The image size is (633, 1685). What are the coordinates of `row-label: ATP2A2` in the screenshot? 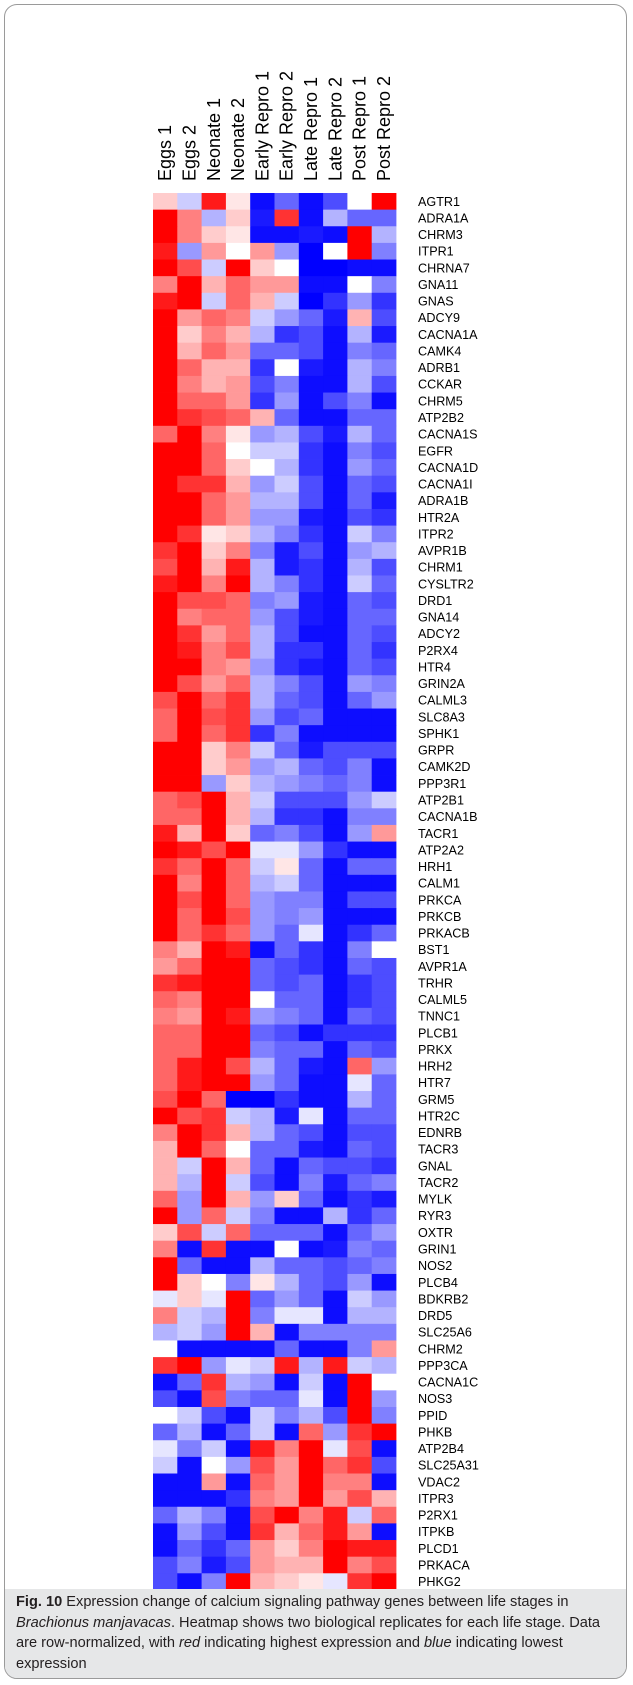 It's located at (441, 850).